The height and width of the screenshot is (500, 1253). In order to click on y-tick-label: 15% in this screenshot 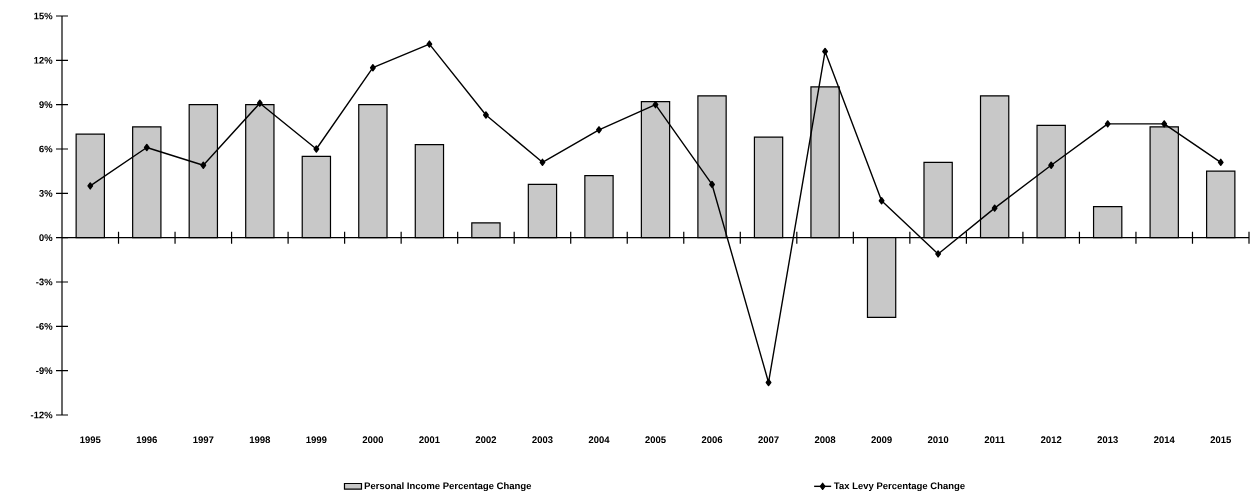, I will do `click(43, 16)`.